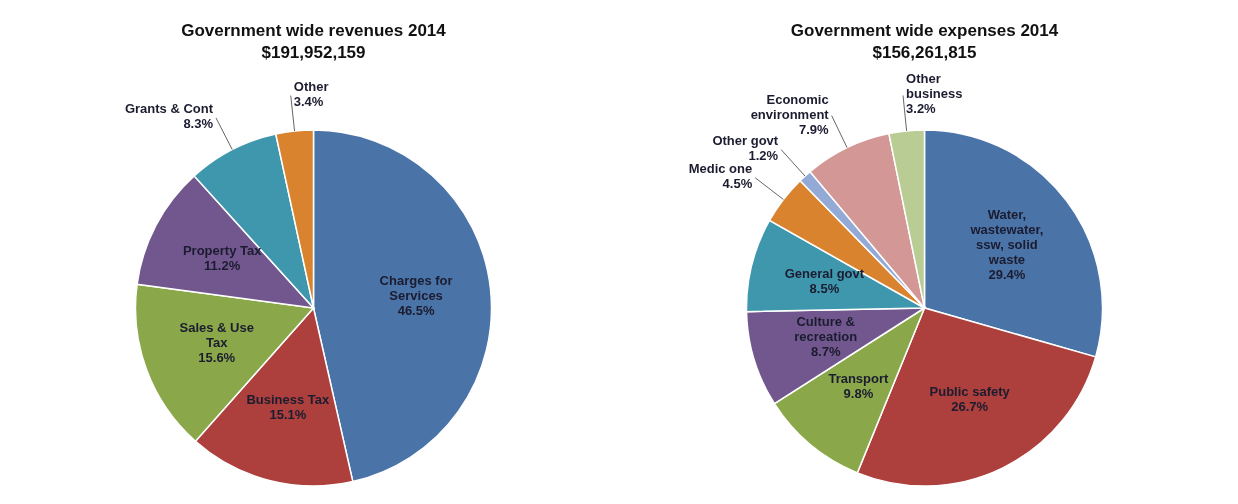 The width and height of the screenshot is (1238, 504). I want to click on data-label: 3.2%, so click(921, 109).